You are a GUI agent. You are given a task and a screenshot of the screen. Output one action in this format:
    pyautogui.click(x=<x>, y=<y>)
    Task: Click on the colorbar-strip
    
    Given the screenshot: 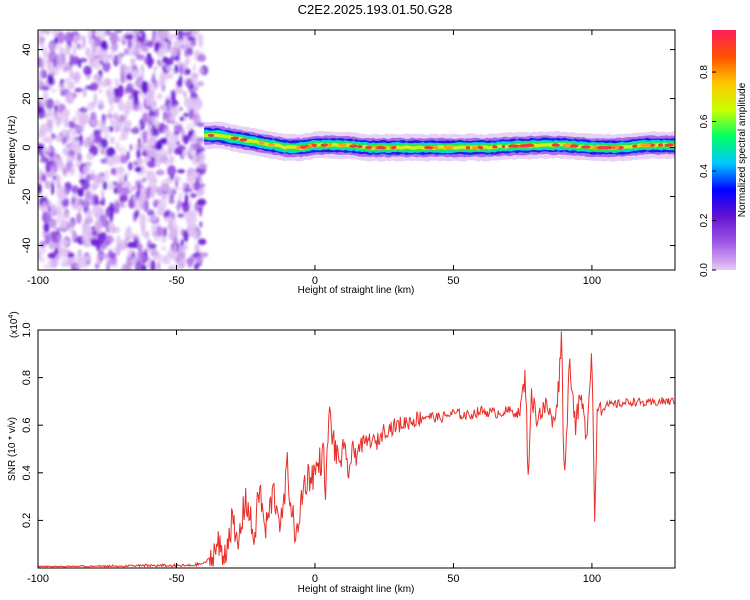 What is the action you would take?
    pyautogui.click(x=724, y=150)
    